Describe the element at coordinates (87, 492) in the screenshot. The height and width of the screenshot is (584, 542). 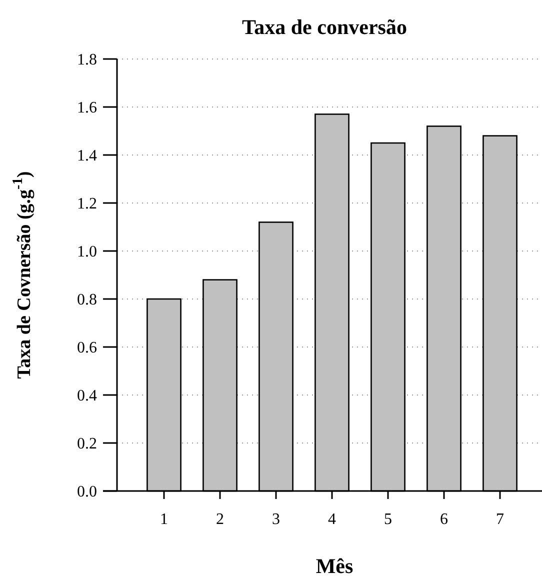
I see `y-tick-label: 0.0` at that location.